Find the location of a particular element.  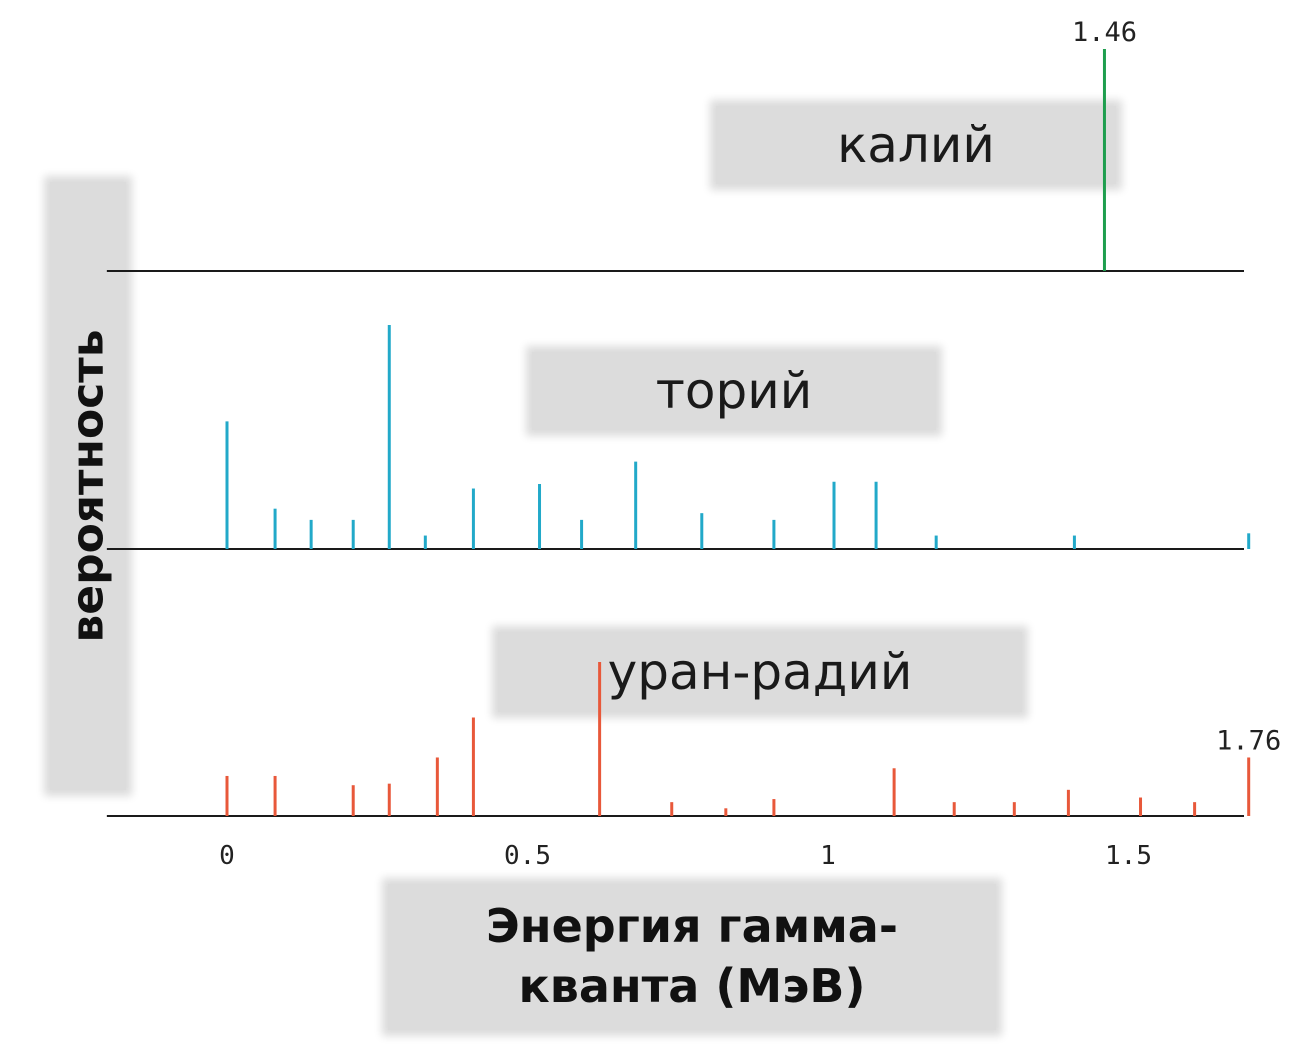

panel-label-potassium: калий is located at coordinates (916, 145).